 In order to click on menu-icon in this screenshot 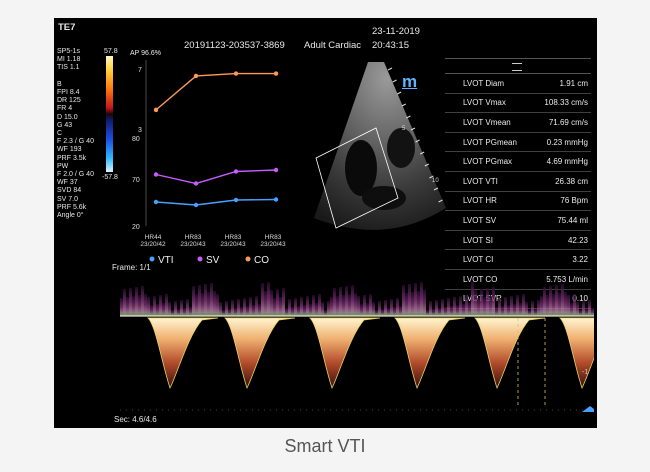, I will do `click(517, 67)`.